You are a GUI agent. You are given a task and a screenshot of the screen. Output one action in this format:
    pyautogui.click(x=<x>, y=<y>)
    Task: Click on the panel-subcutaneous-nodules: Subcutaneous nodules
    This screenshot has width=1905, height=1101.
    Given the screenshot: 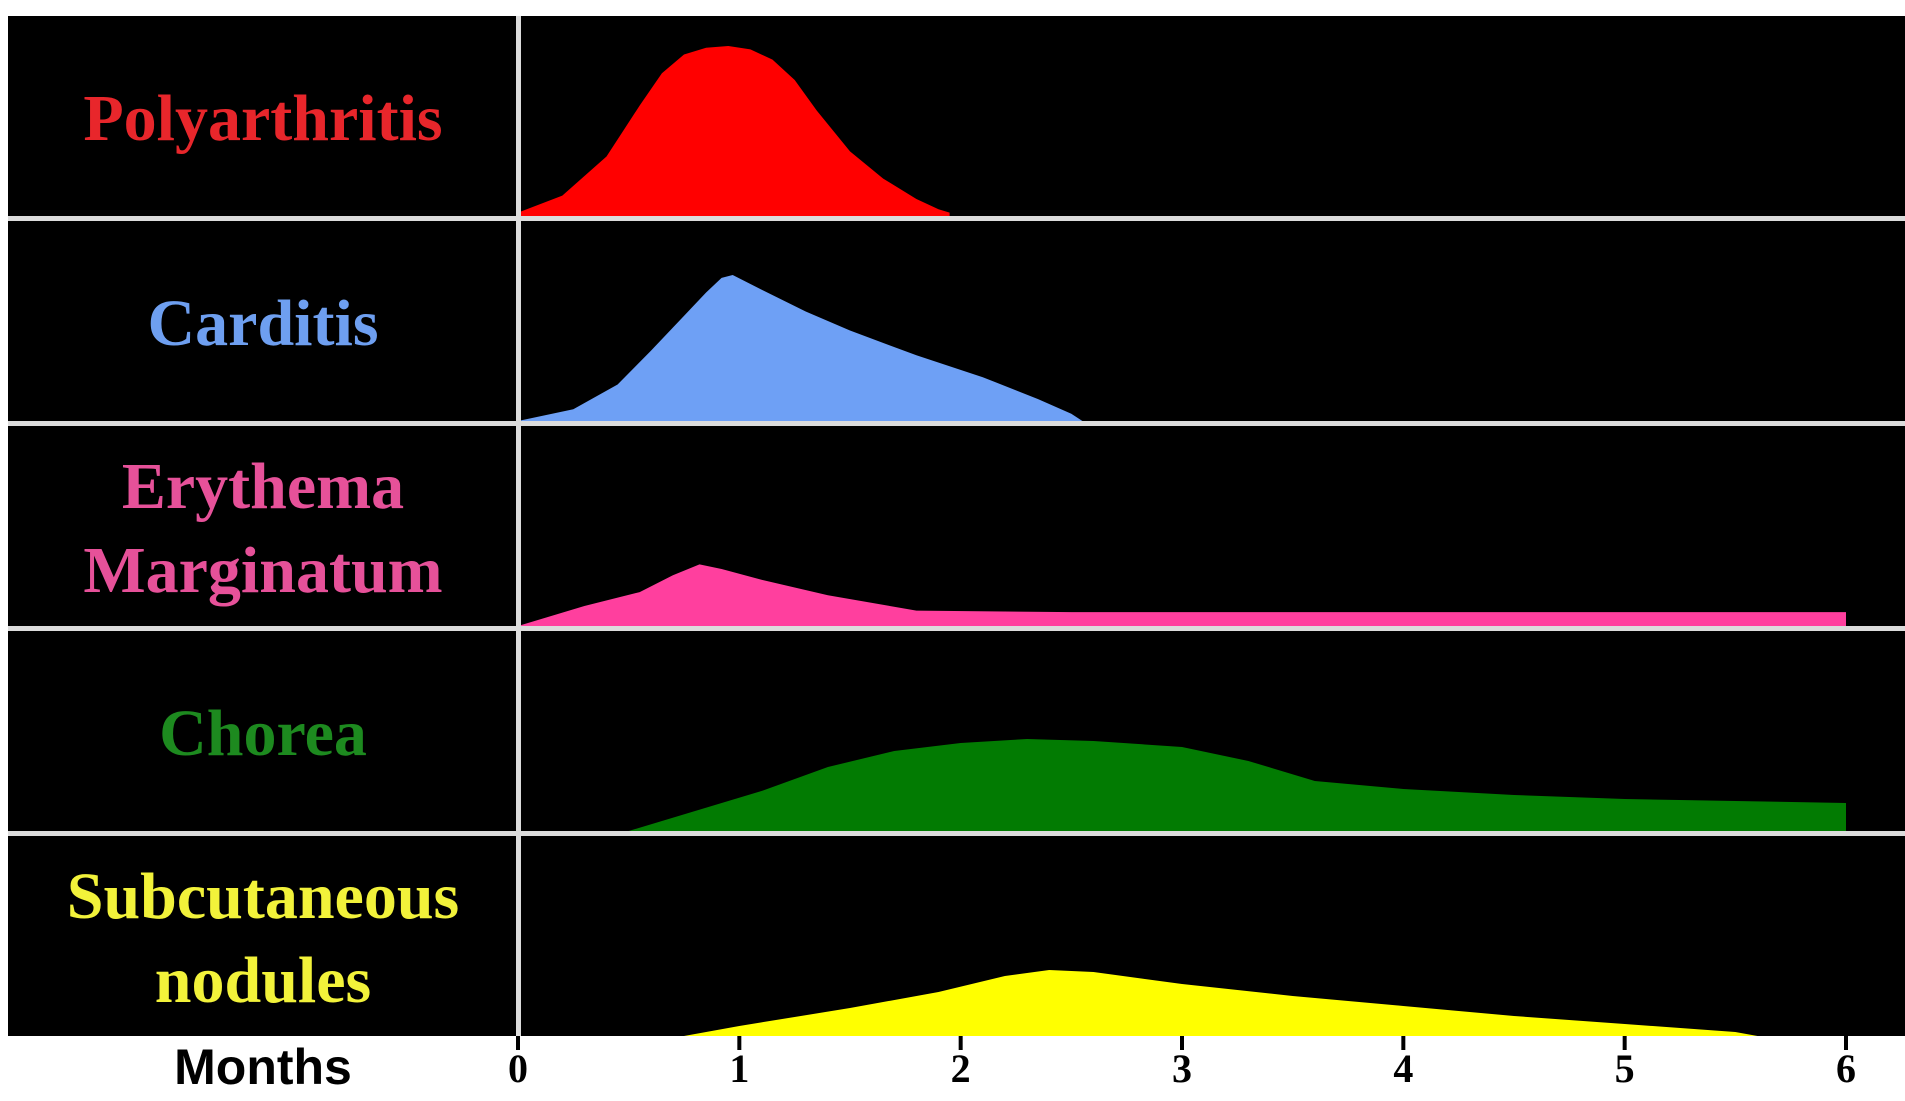 What is the action you would take?
    pyautogui.click(x=912, y=948)
    